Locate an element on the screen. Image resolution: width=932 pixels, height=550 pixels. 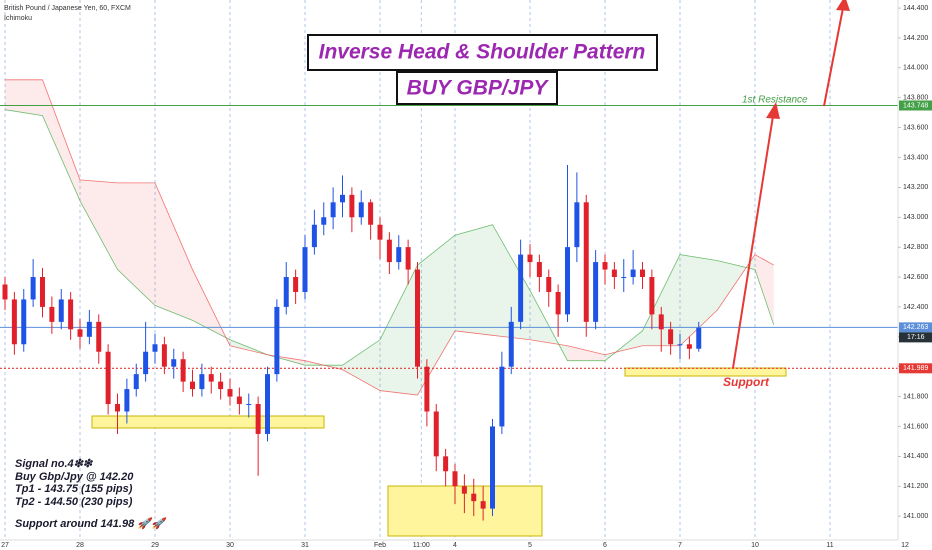
arrow-head is located at coordinates (773, 110).